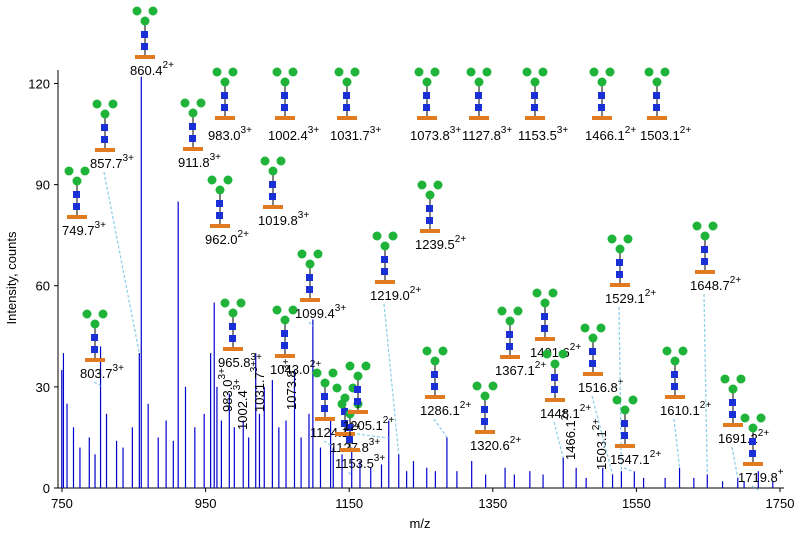 This screenshot has width=798, height=534. Describe the element at coordinates (355, 134) in the screenshot. I see `peak-label: 1031.73+` at that location.